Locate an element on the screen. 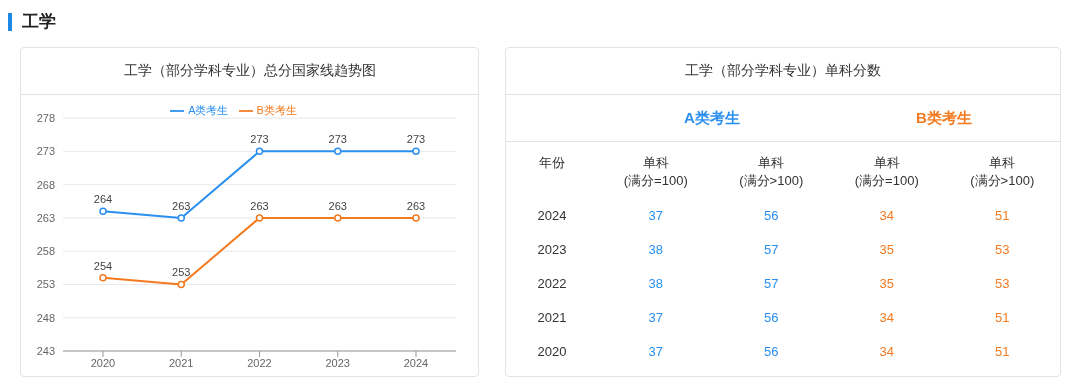  data-label: 264 is located at coordinates (103, 199).